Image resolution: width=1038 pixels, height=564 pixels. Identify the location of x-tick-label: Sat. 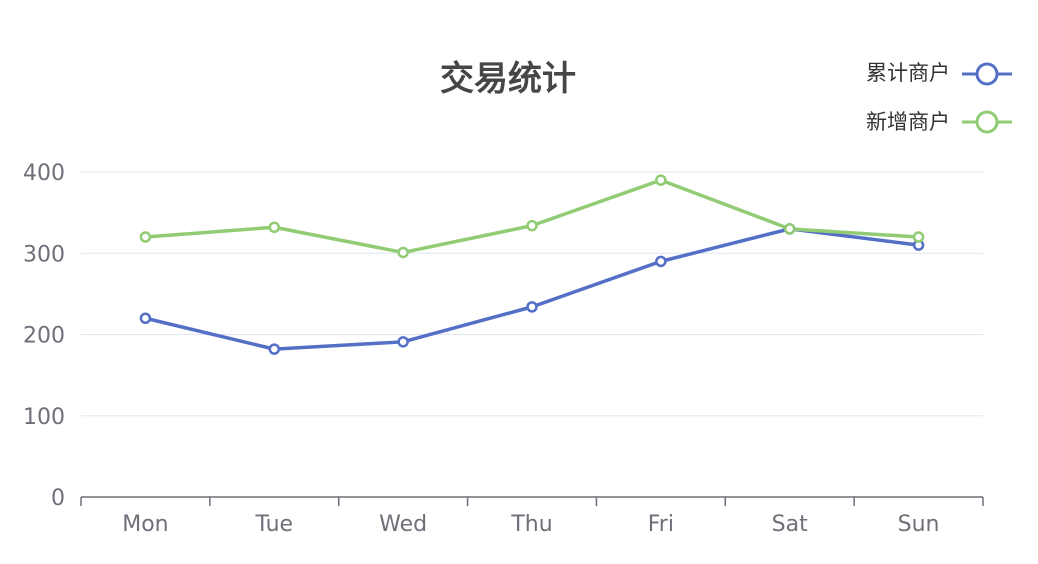
(790, 524).